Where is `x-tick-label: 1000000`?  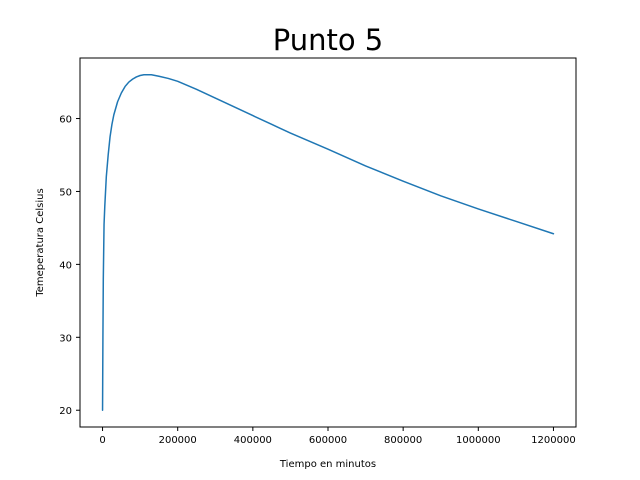
x-tick-label: 1000000 is located at coordinates (478, 440).